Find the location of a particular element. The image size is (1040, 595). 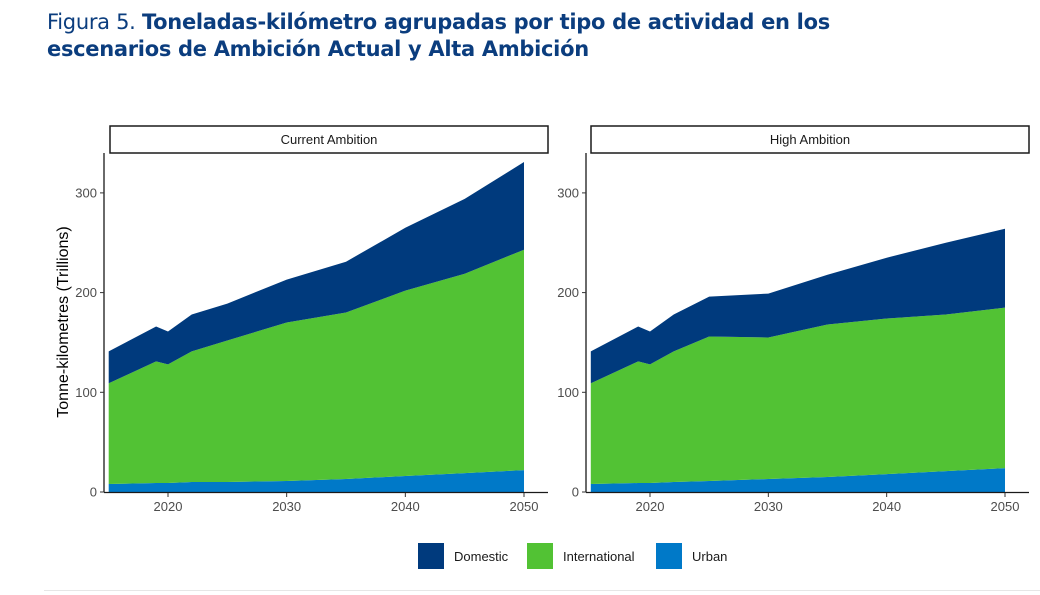

facet-title: High Ambition is located at coordinates (810, 139).